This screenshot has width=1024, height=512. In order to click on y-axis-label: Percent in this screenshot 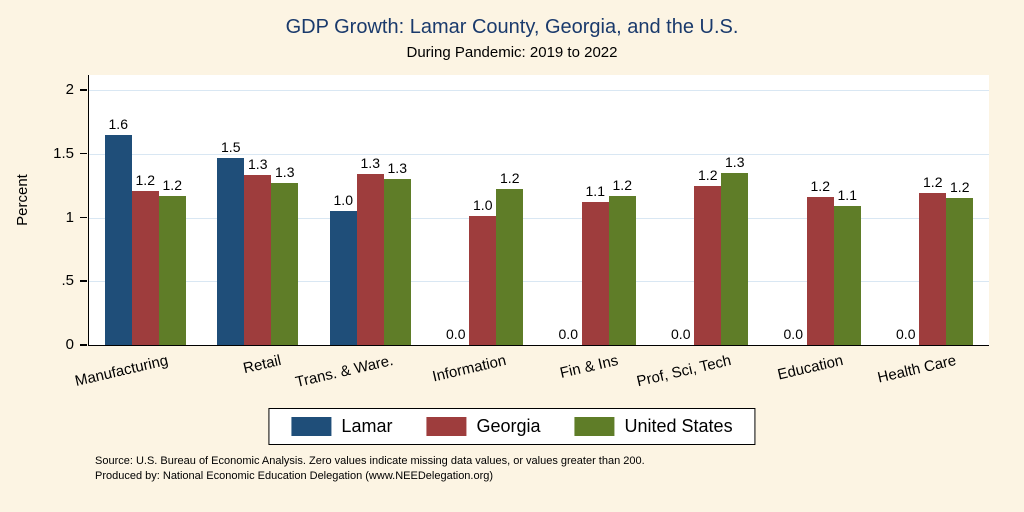, I will do `click(22, 200)`.